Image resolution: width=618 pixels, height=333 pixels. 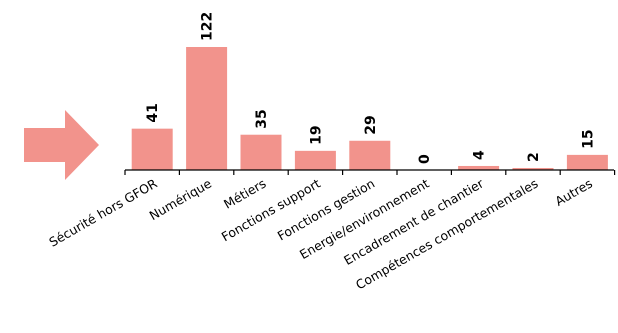 What do you see at coordinates (103, 212) in the screenshot?
I see `category-label: Sécurité hors GFOR` at bounding box center [103, 212].